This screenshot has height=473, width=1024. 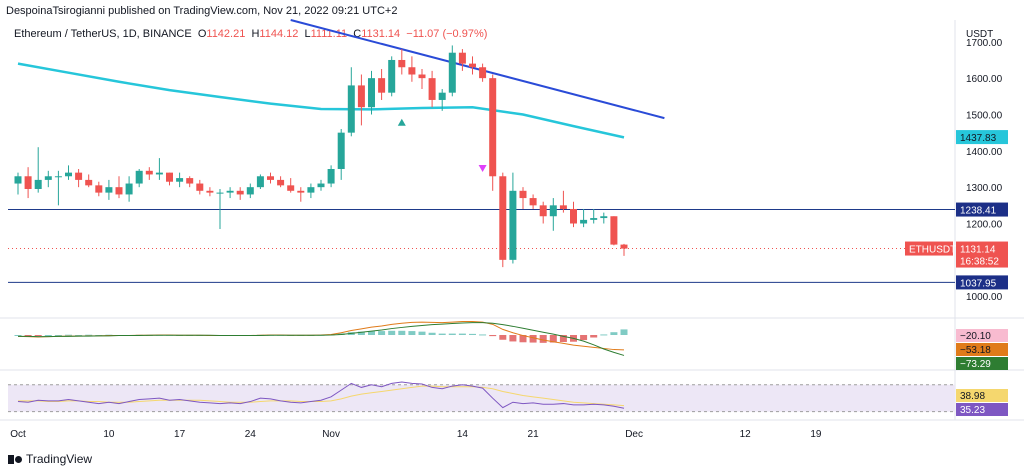 What do you see at coordinates (978, 211) in the screenshot?
I see `level-label: 1238.41` at bounding box center [978, 211].